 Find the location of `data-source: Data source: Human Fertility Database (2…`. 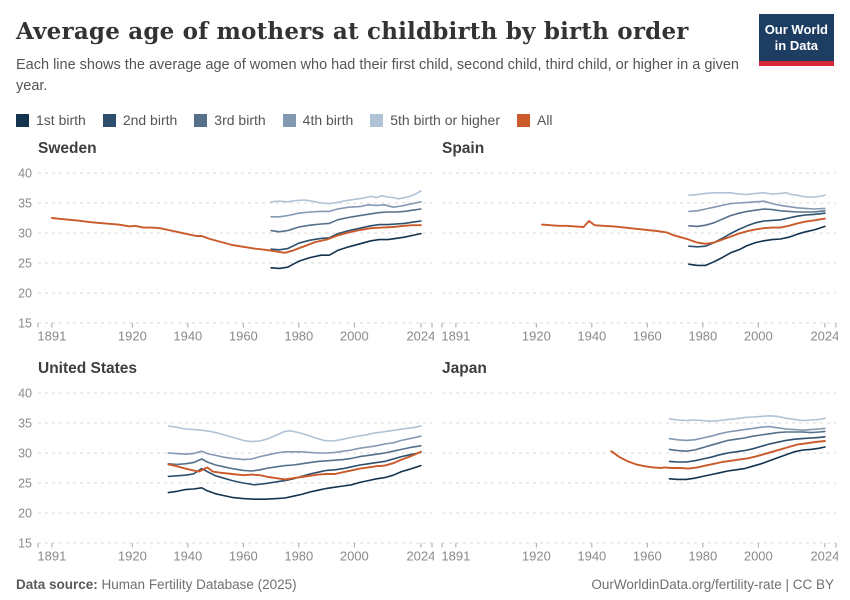

data-source: Data source: Human Fertility Database (2… is located at coordinates (156, 584).